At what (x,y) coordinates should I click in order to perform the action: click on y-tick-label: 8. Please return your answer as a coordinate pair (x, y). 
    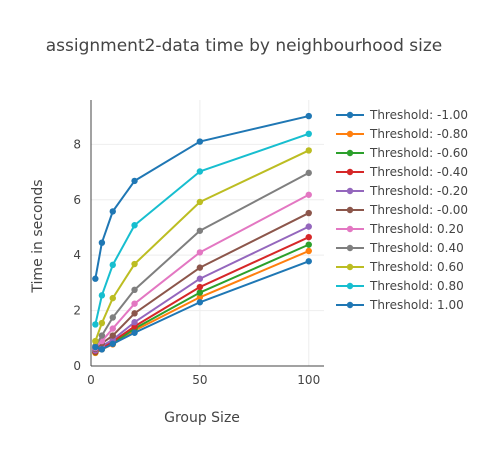
    Looking at the image, I should click on (77, 144).